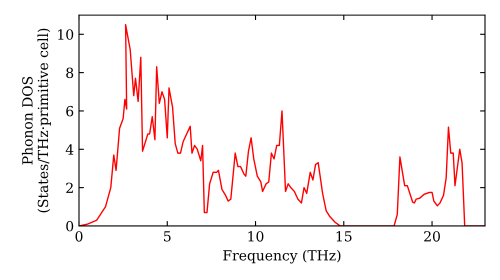  What do you see at coordinates (78, 236) in the screenshot?
I see `x-tick-label: 0` at bounding box center [78, 236].